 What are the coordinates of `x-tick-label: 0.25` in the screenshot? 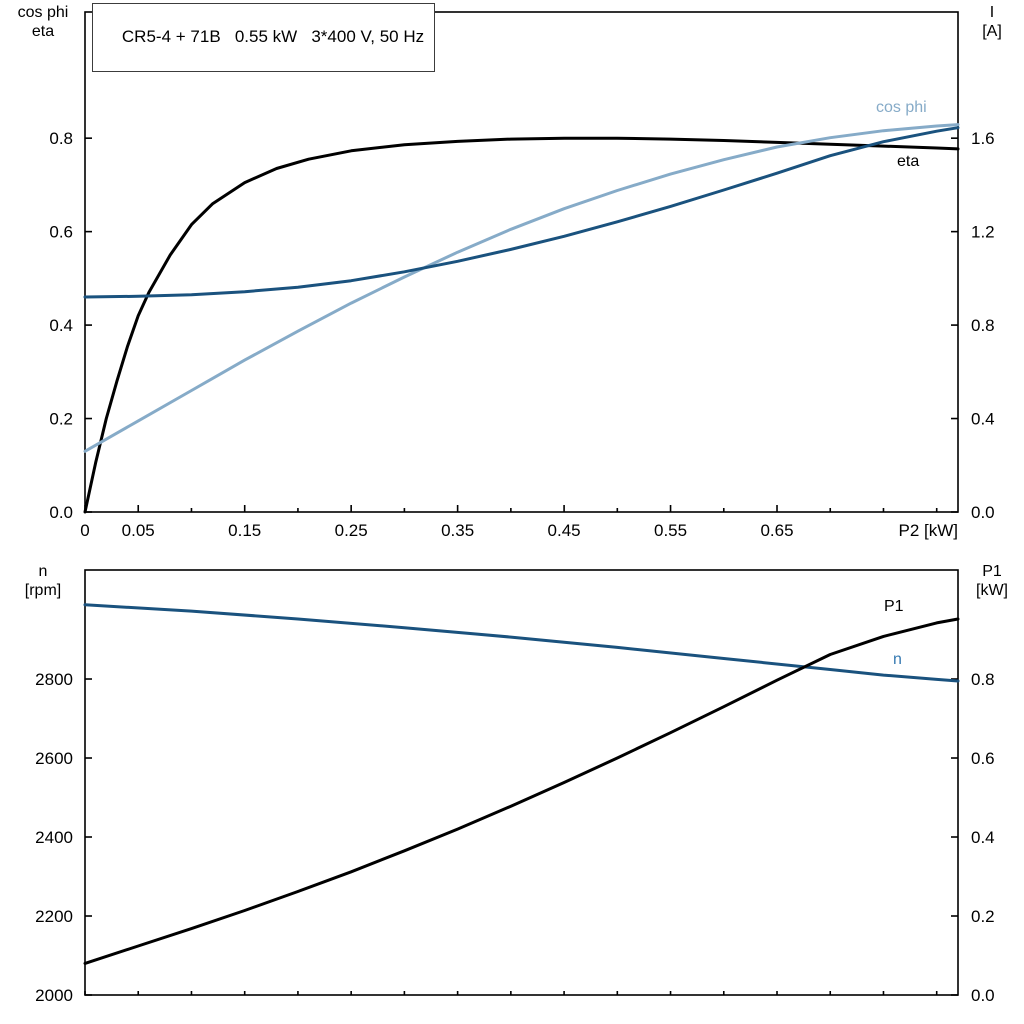 It's located at (351, 530).